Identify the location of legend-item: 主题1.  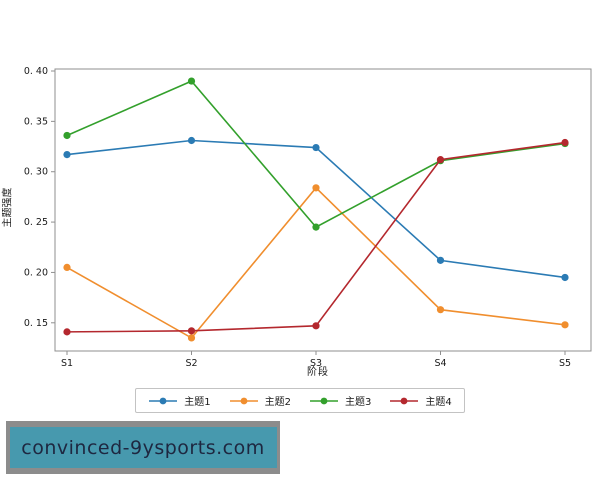
(179, 400).